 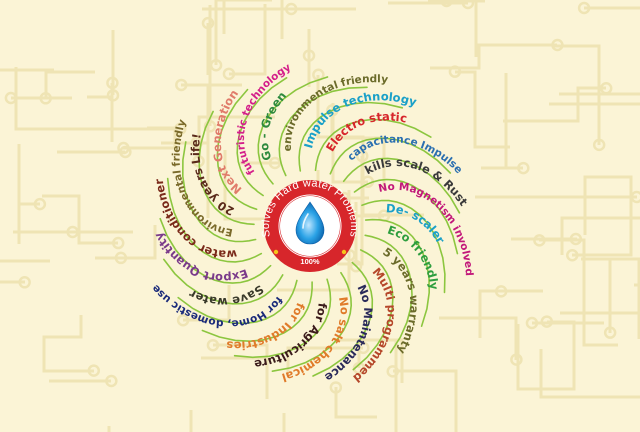 I want to click on center-badge: Solves Hard water Problems 100%, so click(x=310, y=224).